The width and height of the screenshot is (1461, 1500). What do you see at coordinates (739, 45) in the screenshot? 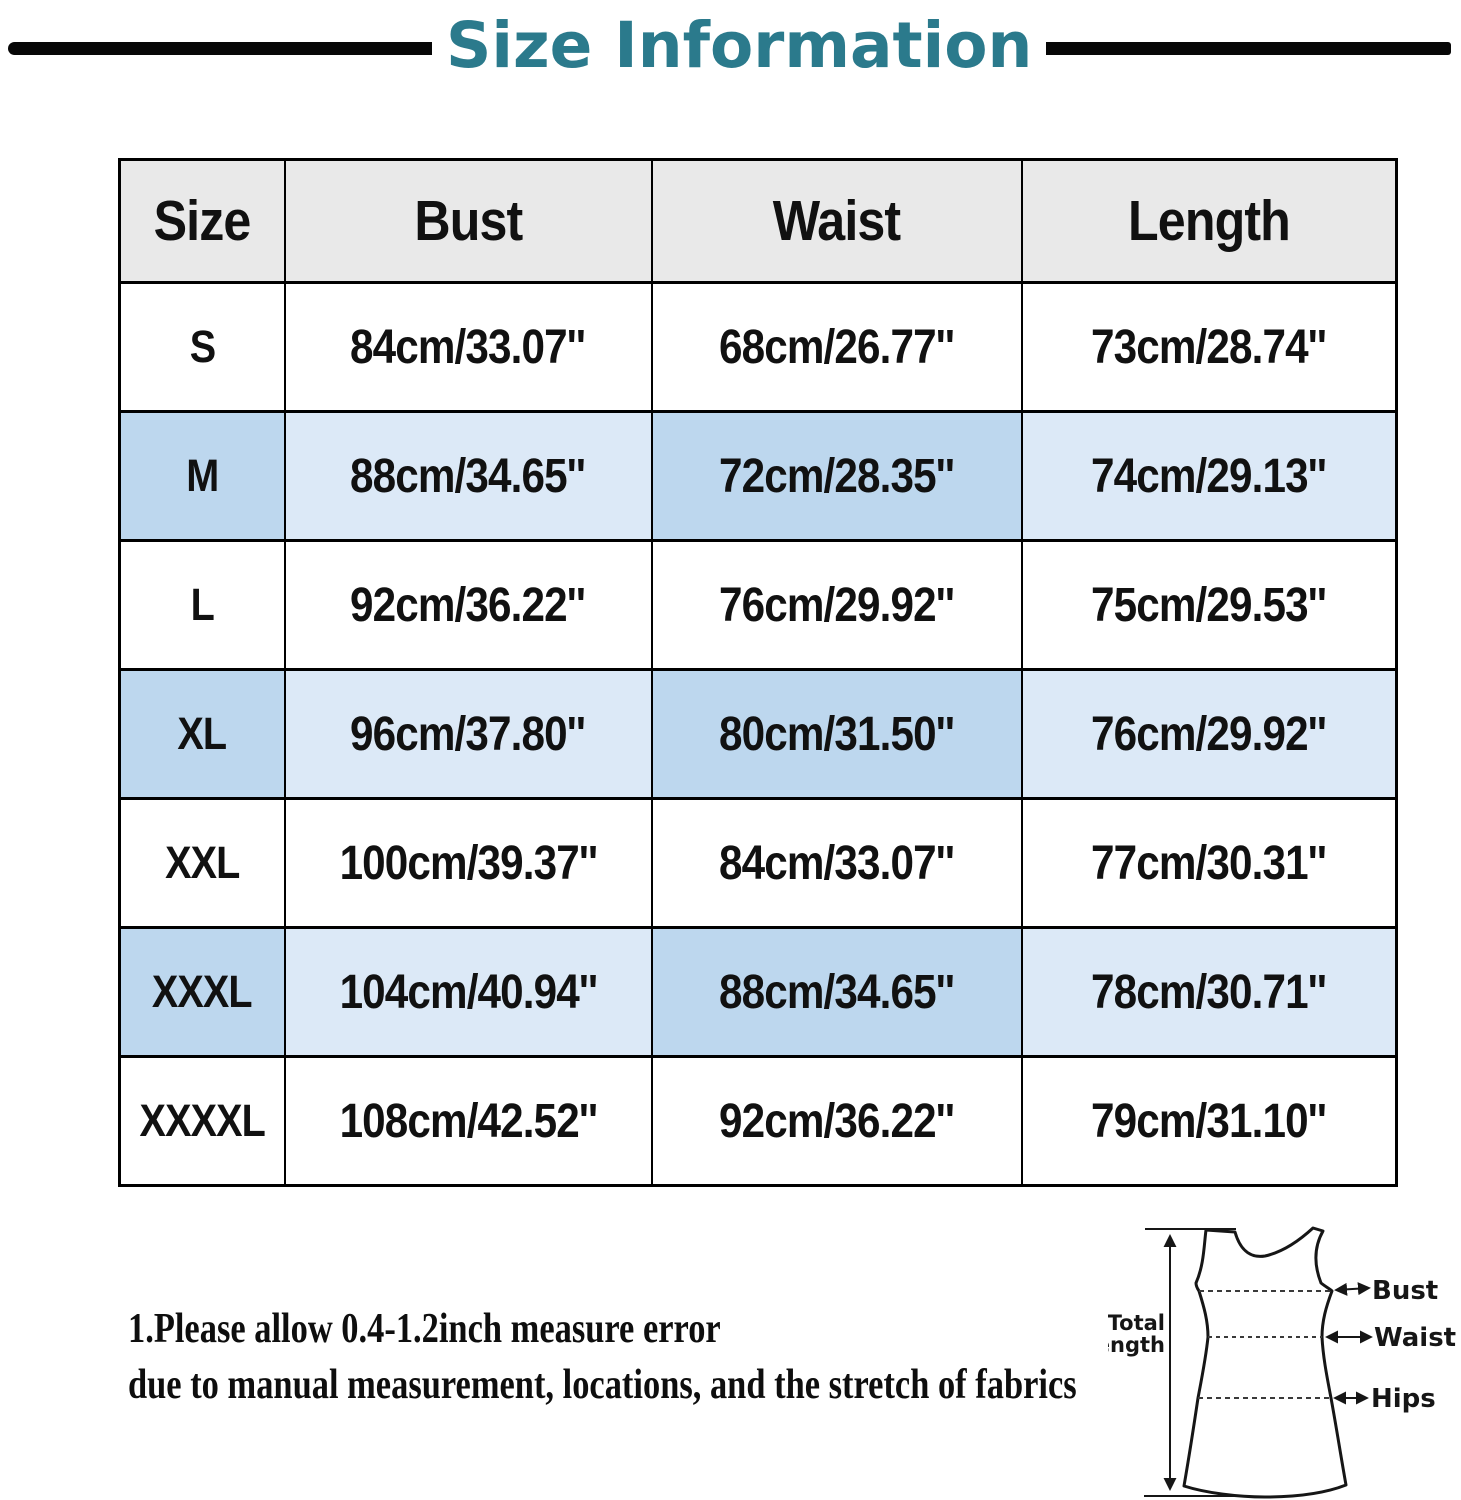
I see `page-title: Size Information` at bounding box center [739, 45].